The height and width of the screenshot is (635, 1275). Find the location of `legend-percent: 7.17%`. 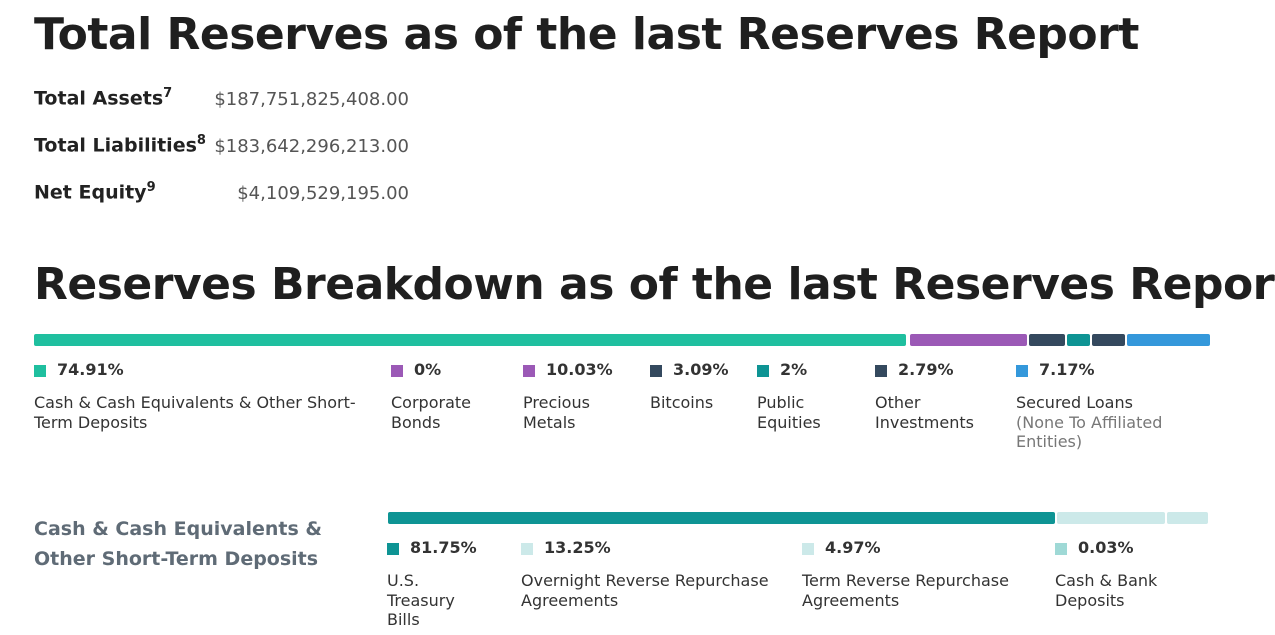

legend-percent: 7.17% is located at coordinates (1067, 369).